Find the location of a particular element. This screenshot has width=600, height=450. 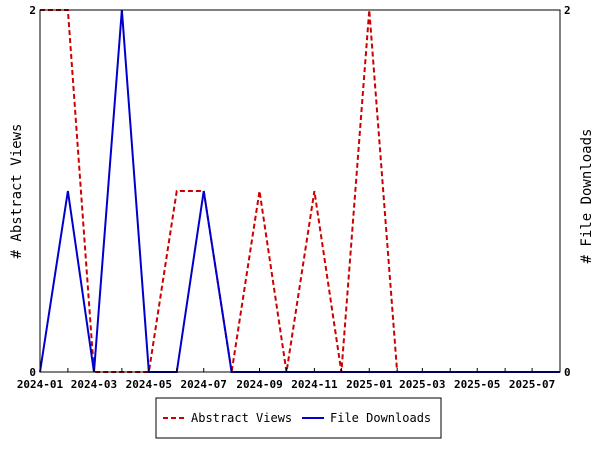

legend: Abstract Views File Downloads is located at coordinates (298, 418).